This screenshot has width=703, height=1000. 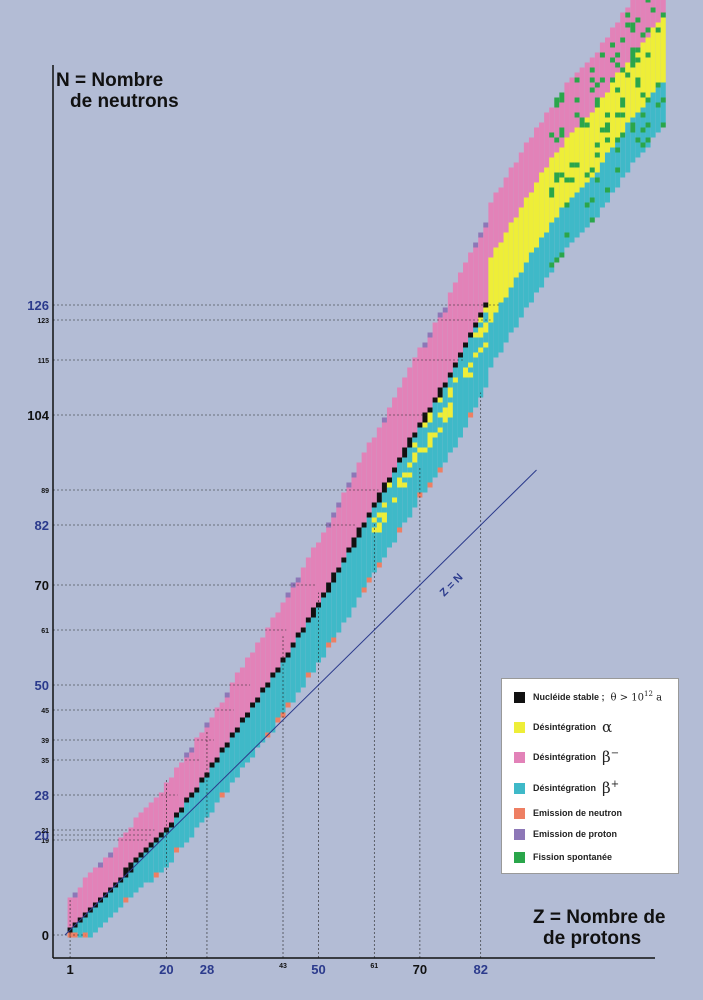 What do you see at coordinates (45, 935) in the screenshot?
I see `y-tick-label: 0` at bounding box center [45, 935].